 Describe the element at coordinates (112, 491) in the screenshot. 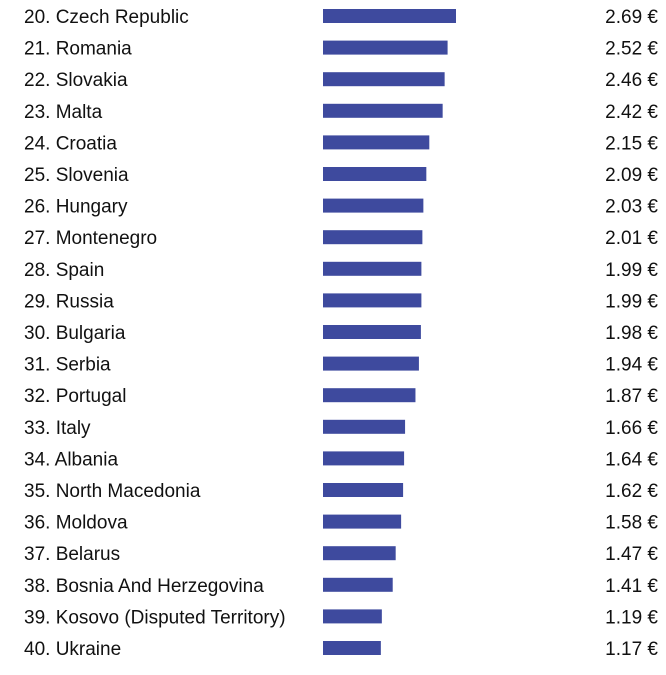

I see `category-label: 35. North Macedonia` at that location.